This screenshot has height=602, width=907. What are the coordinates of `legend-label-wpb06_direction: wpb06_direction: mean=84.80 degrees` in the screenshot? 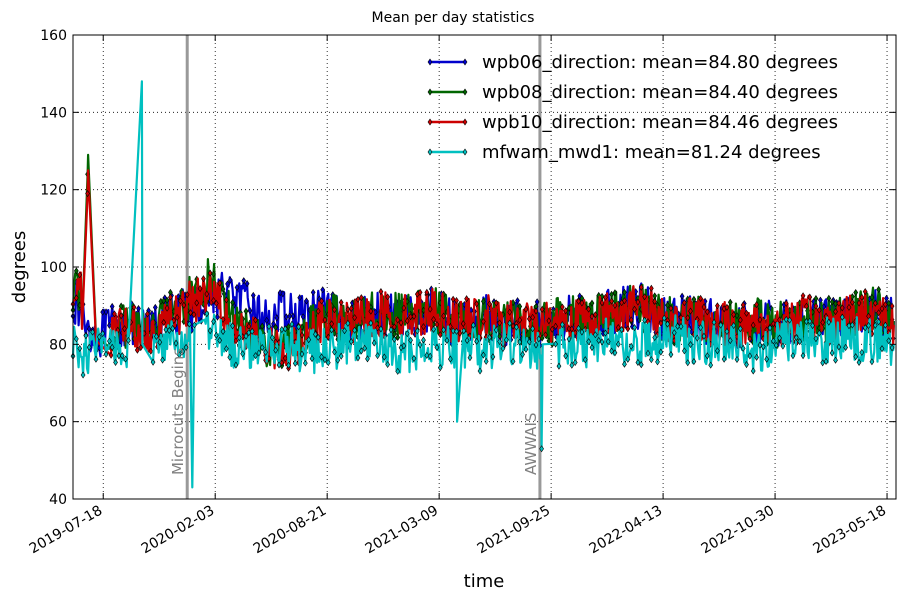 It's located at (660, 62).